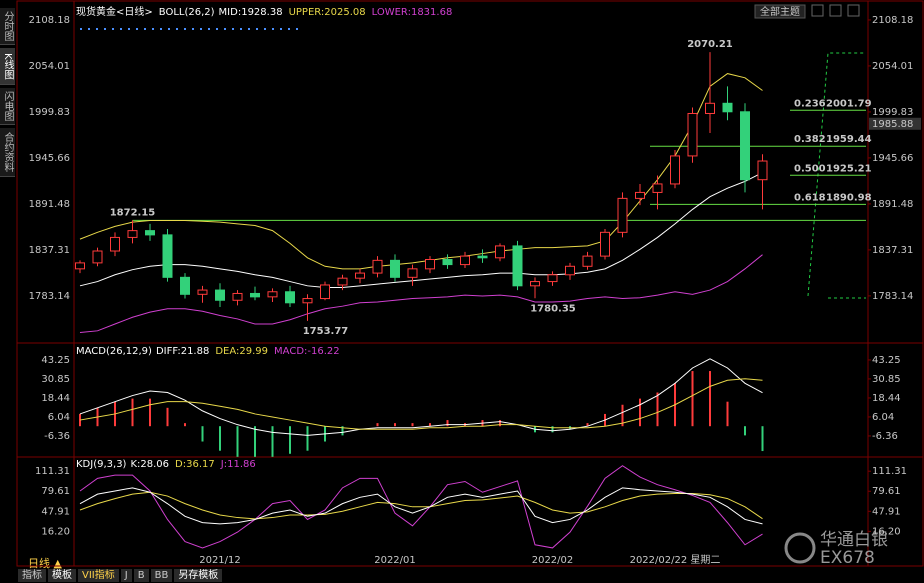  Describe the element at coordinates (45, 563) in the screenshot. I see `period: 日线 ▲` at that location.